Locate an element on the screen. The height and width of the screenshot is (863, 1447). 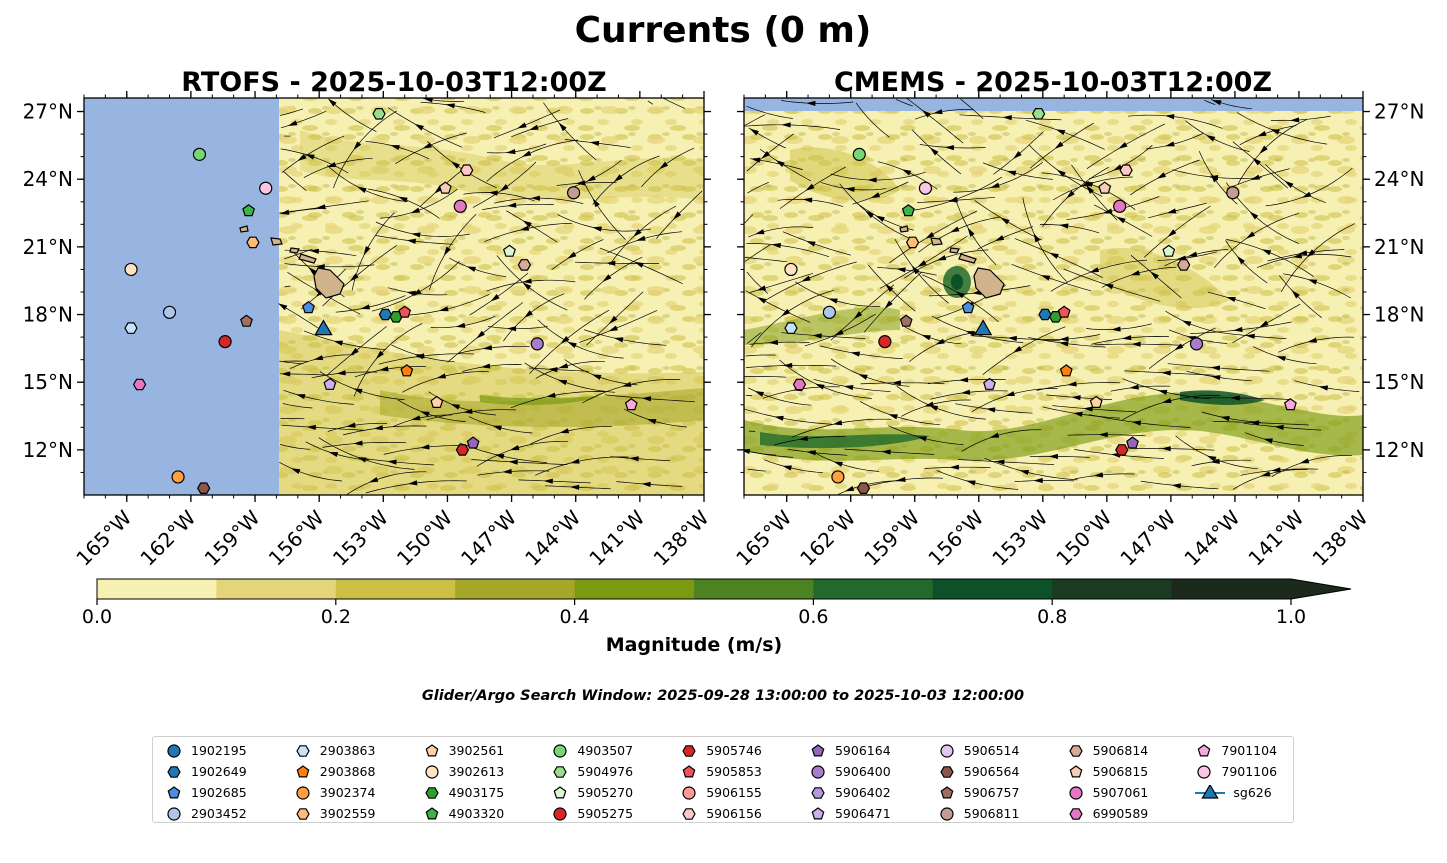
legend-label: 3902374 is located at coordinates (347, 792).